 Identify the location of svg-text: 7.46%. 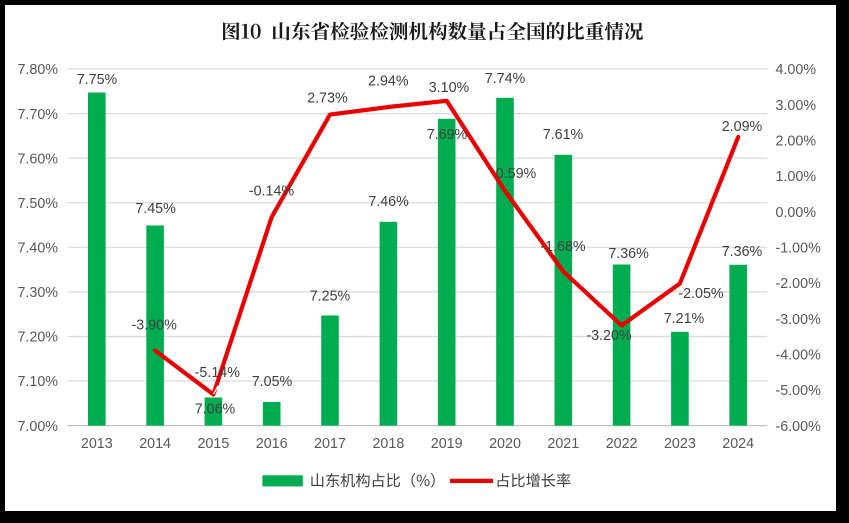
(388, 202).